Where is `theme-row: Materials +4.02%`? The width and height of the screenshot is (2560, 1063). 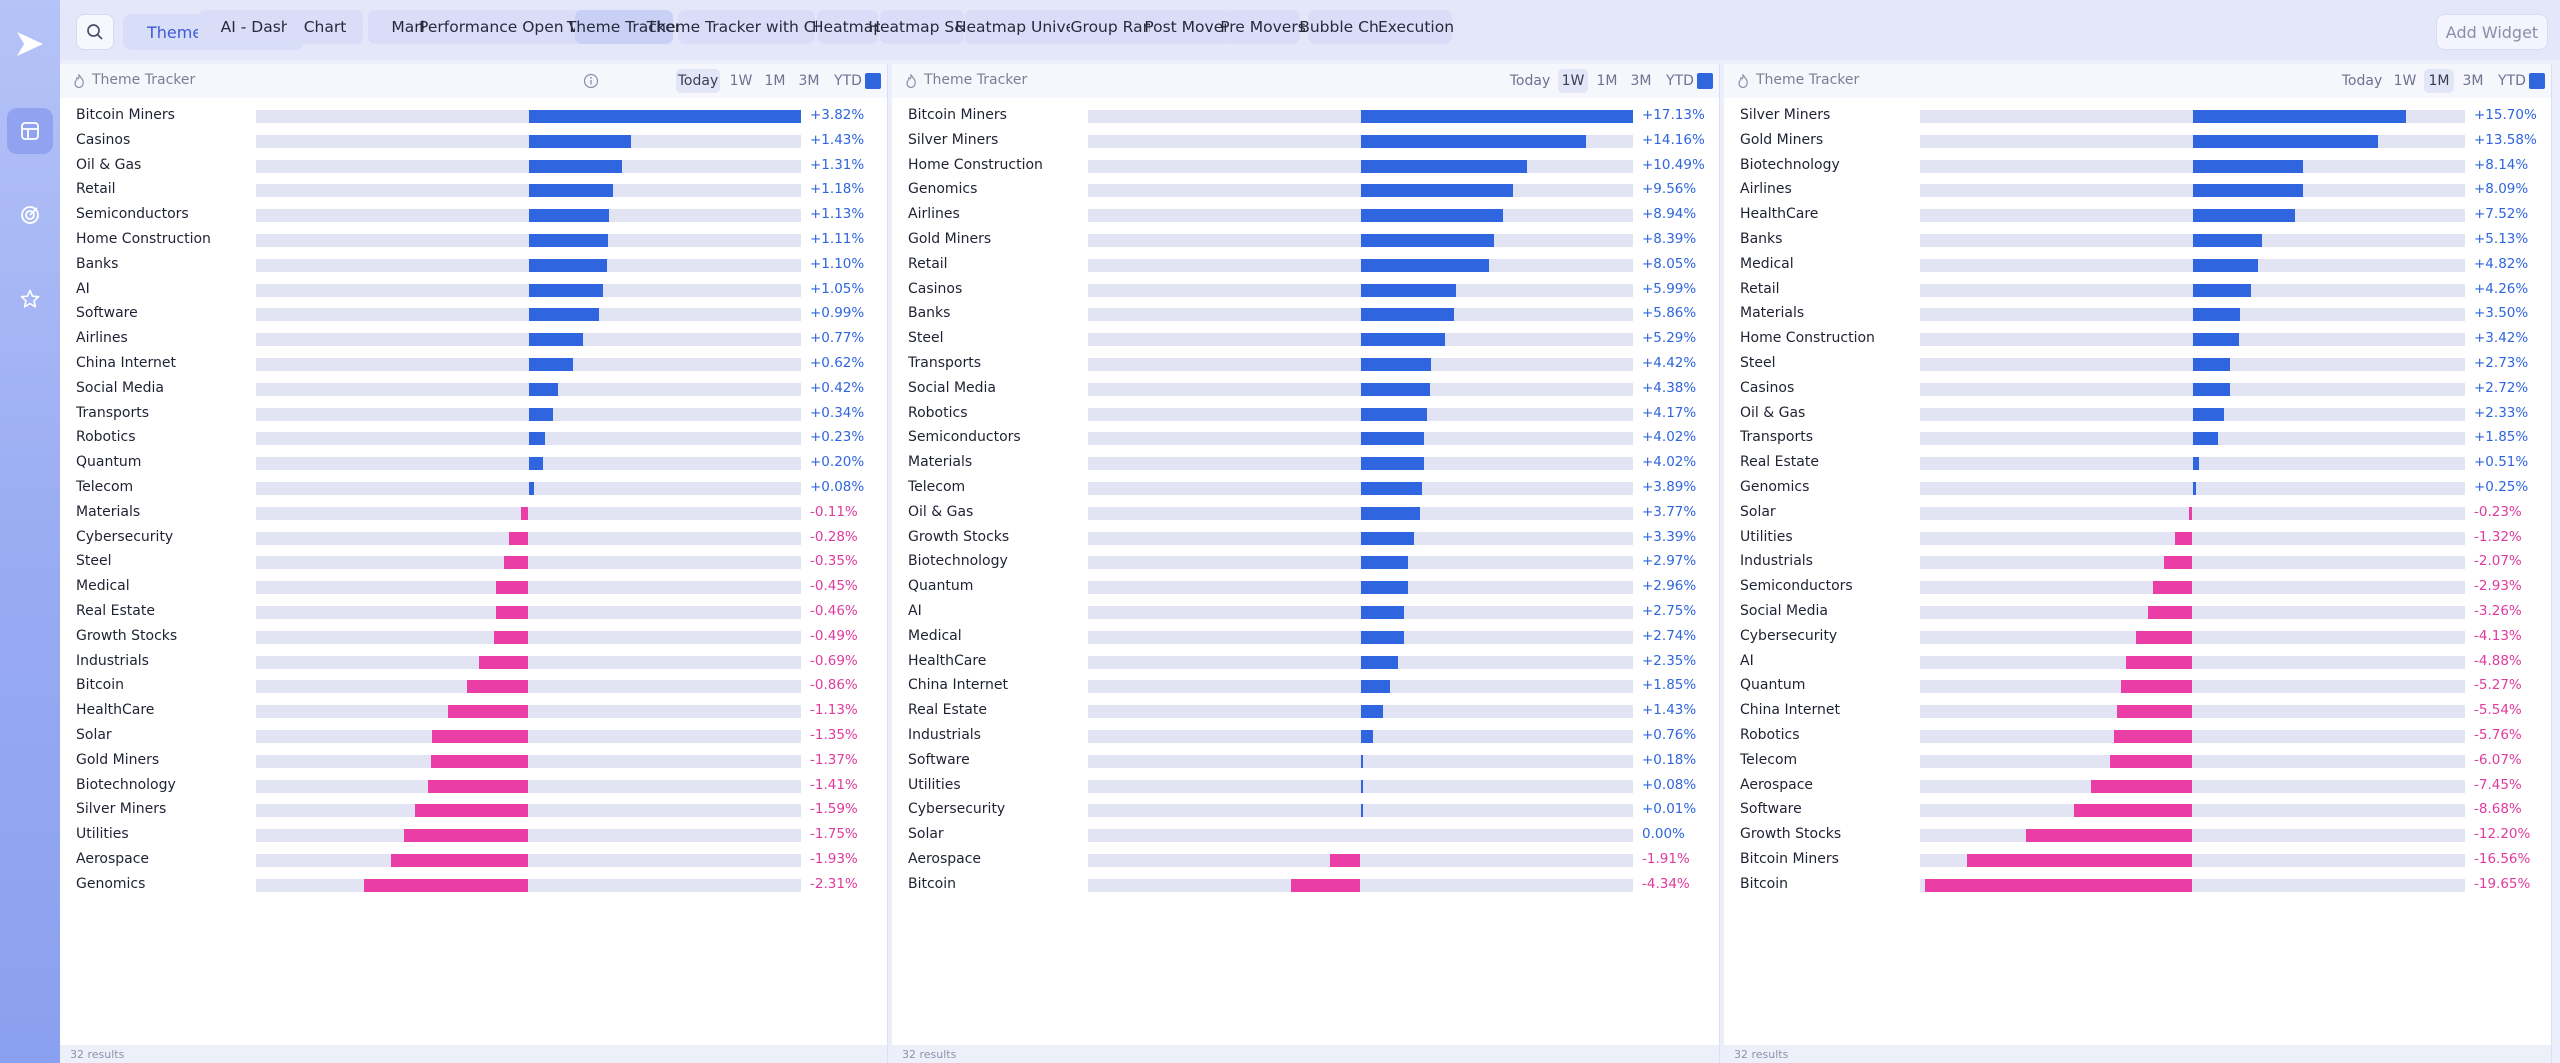 theme-row: Materials +4.02% is located at coordinates (1305, 463).